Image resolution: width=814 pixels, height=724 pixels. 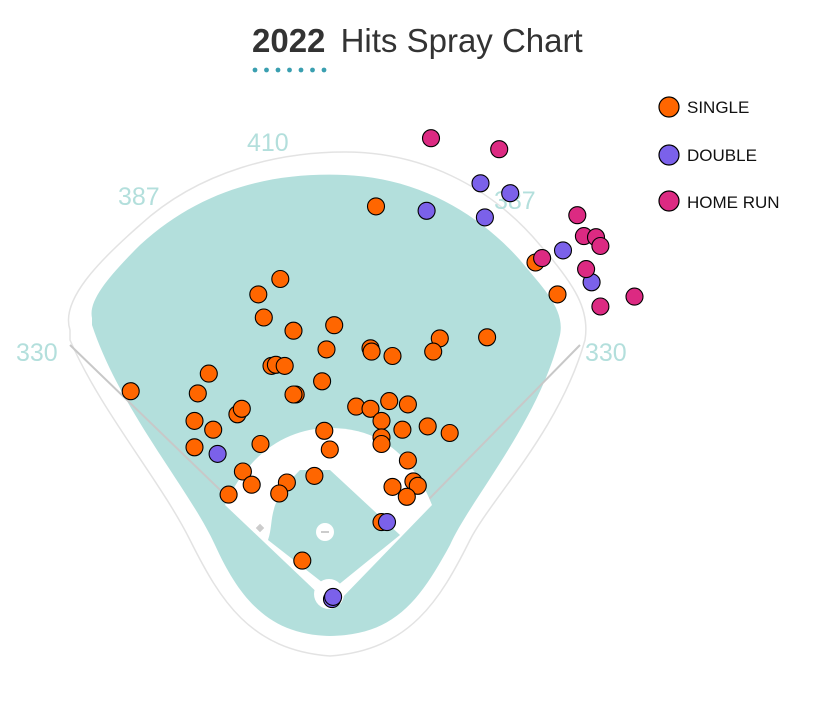 I want to click on third-base, so click(x=260, y=528).